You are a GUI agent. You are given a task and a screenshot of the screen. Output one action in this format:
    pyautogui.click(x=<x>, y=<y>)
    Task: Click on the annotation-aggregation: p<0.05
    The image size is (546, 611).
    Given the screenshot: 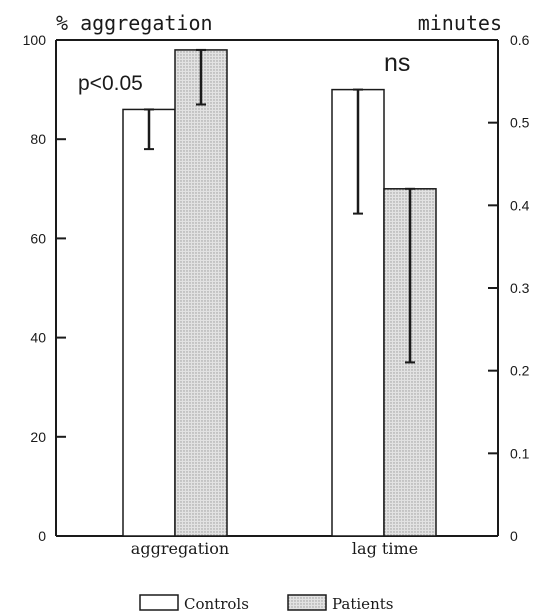 What is the action you would take?
    pyautogui.click(x=110, y=83)
    